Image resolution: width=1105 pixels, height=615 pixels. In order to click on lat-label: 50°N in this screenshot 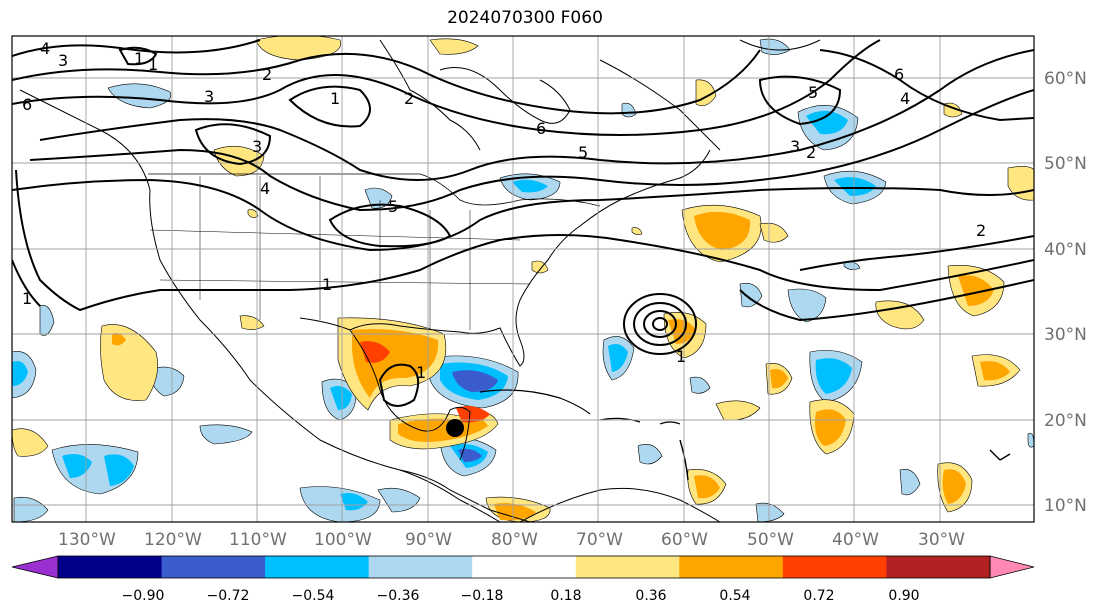, I will do `click(1065, 164)`.